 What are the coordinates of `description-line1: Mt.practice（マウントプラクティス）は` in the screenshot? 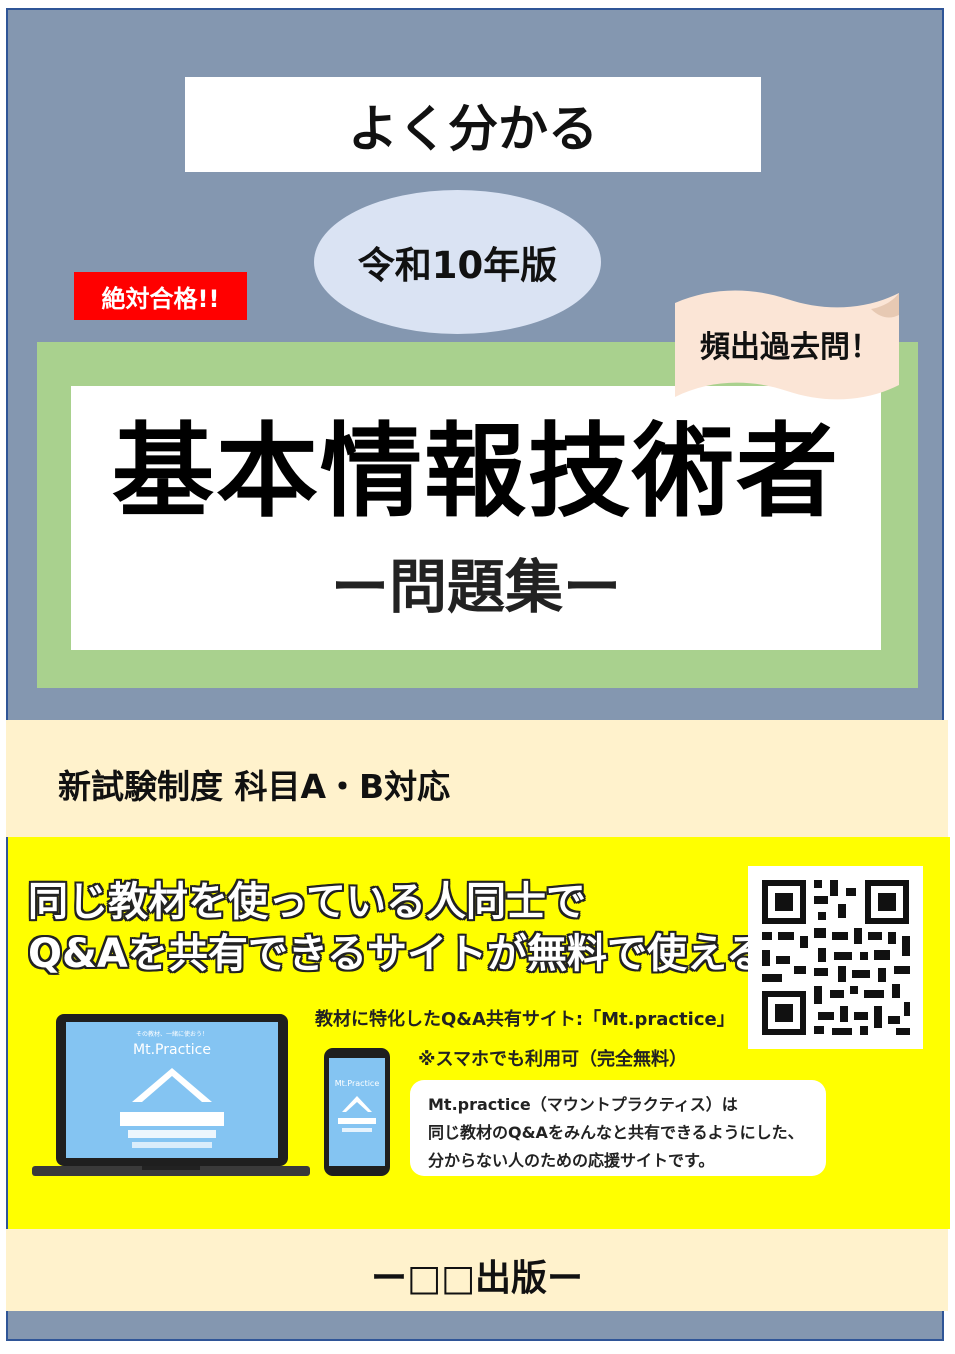 It's located at (583, 1104).